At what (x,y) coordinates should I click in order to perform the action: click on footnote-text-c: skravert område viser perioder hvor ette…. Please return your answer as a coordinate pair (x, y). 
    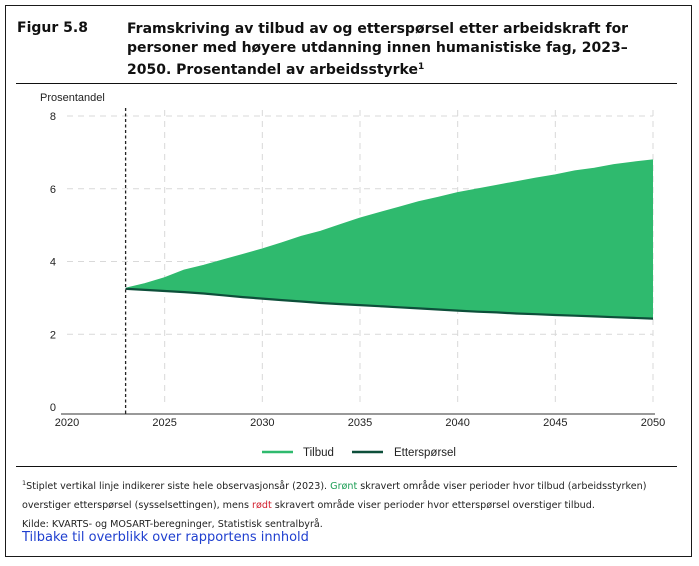
    Looking at the image, I should click on (433, 505).